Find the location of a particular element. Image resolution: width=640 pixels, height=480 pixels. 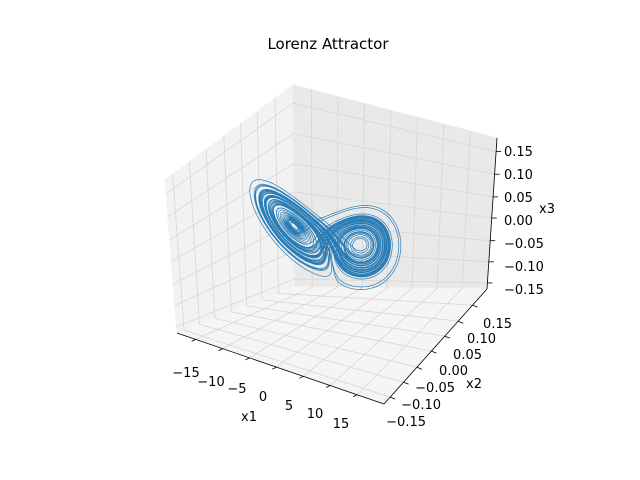

y-tick-label: 0.05 is located at coordinates (467, 355).